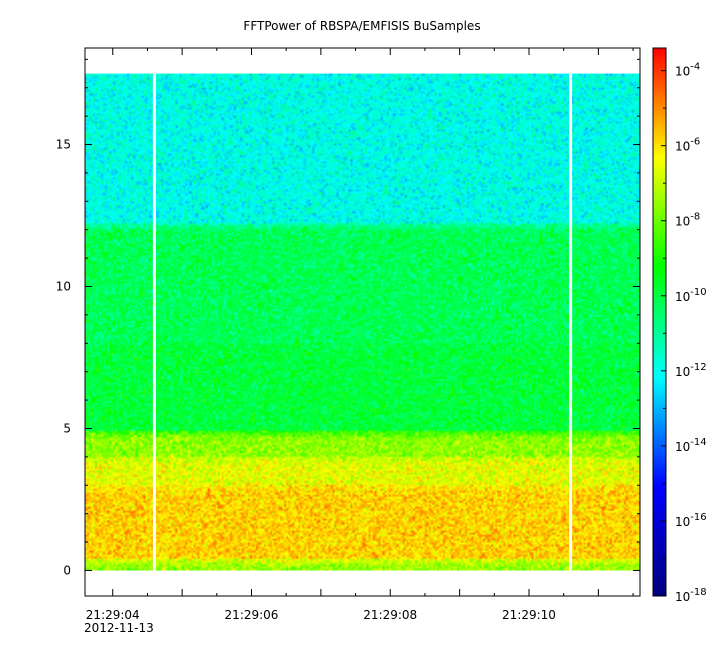  I want to click on x-tick-label: 21:29:08, so click(390, 615).